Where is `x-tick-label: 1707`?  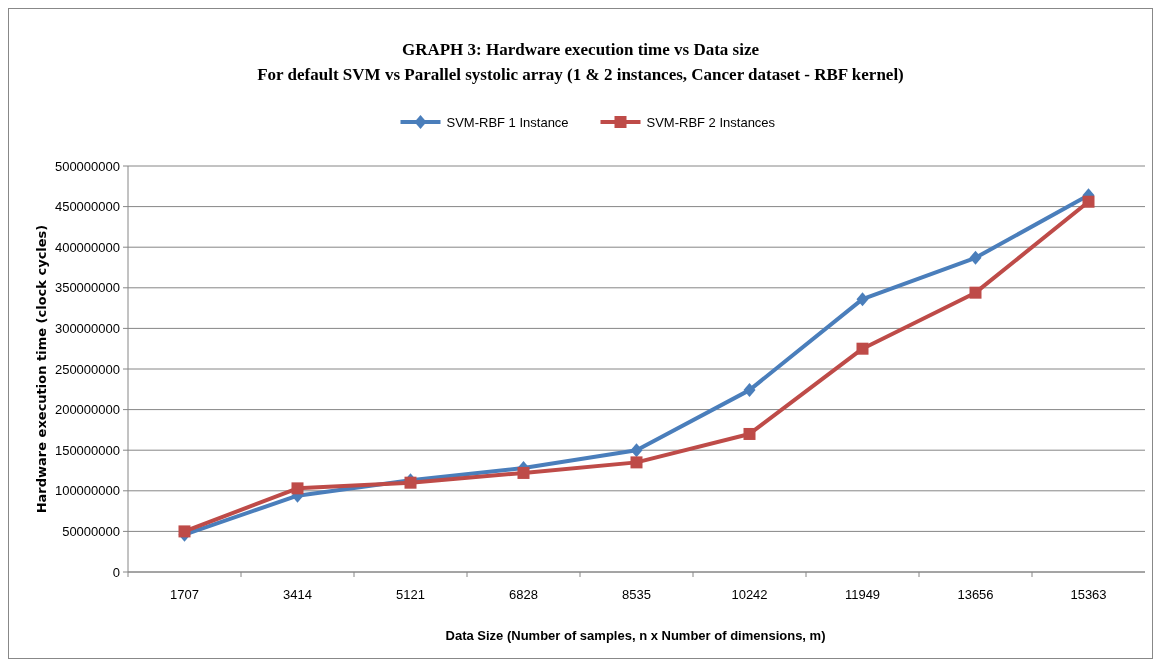
x-tick-label: 1707 is located at coordinates (184, 594).